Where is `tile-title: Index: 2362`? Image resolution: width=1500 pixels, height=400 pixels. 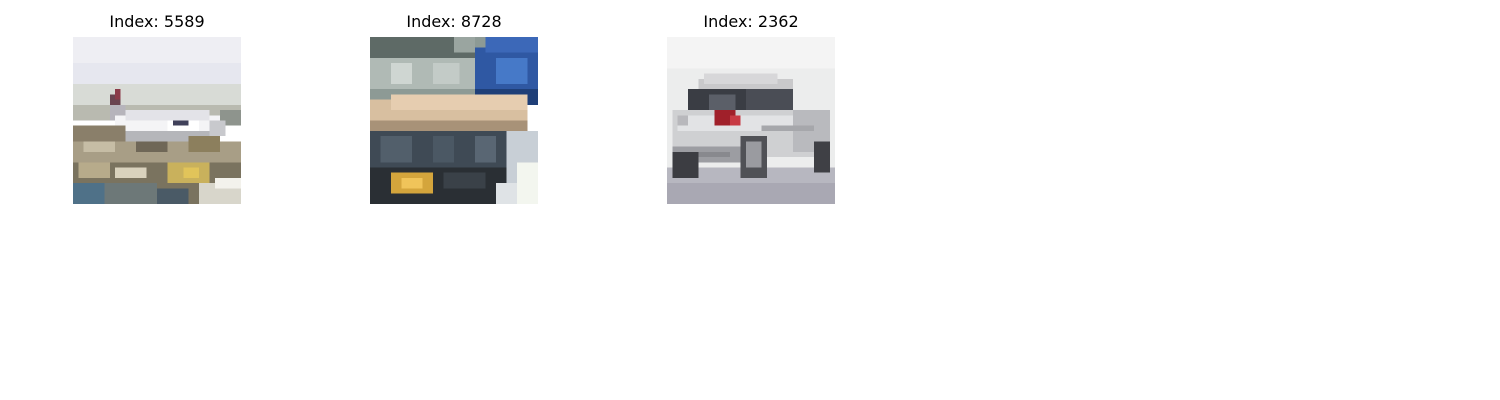
tile-title: Index: 2362 is located at coordinates (751, 21).